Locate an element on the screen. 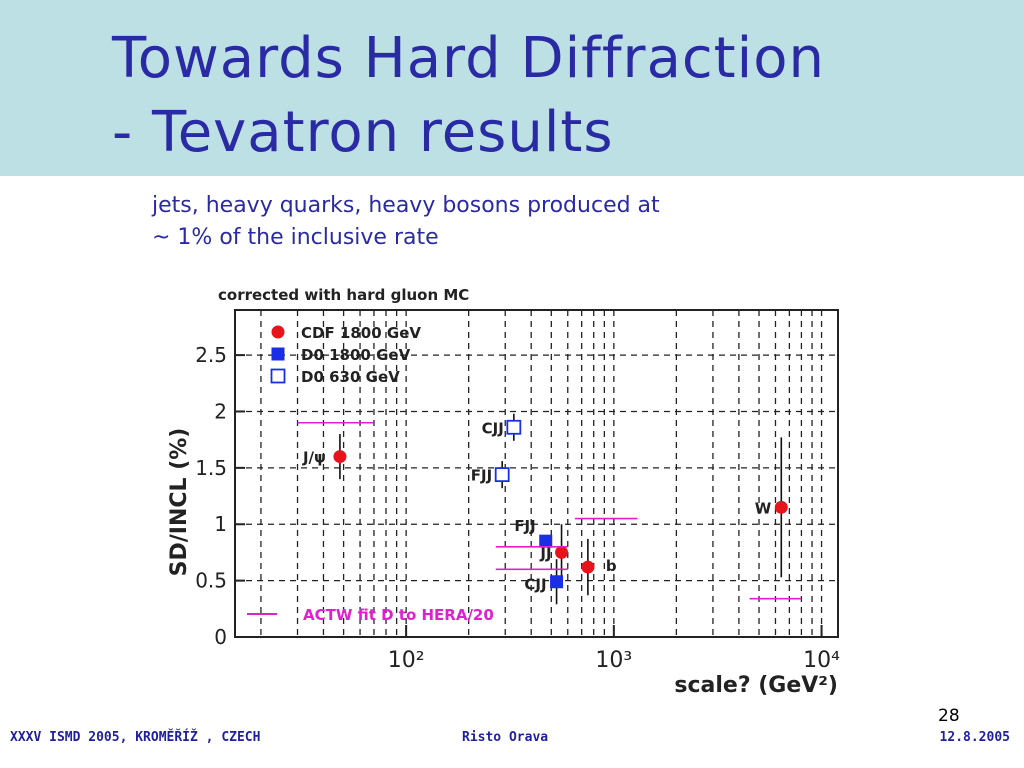 The height and width of the screenshot is (768, 1024). footer-author: Risto Orava is located at coordinates (505, 737).